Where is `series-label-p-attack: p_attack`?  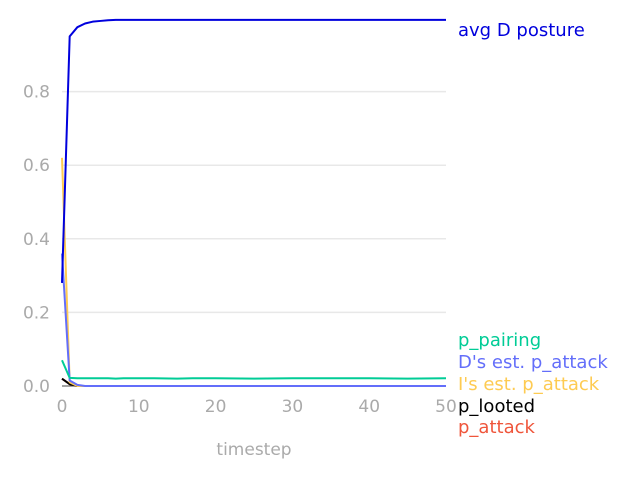 series-label-p-attack: p_attack is located at coordinates (496, 427).